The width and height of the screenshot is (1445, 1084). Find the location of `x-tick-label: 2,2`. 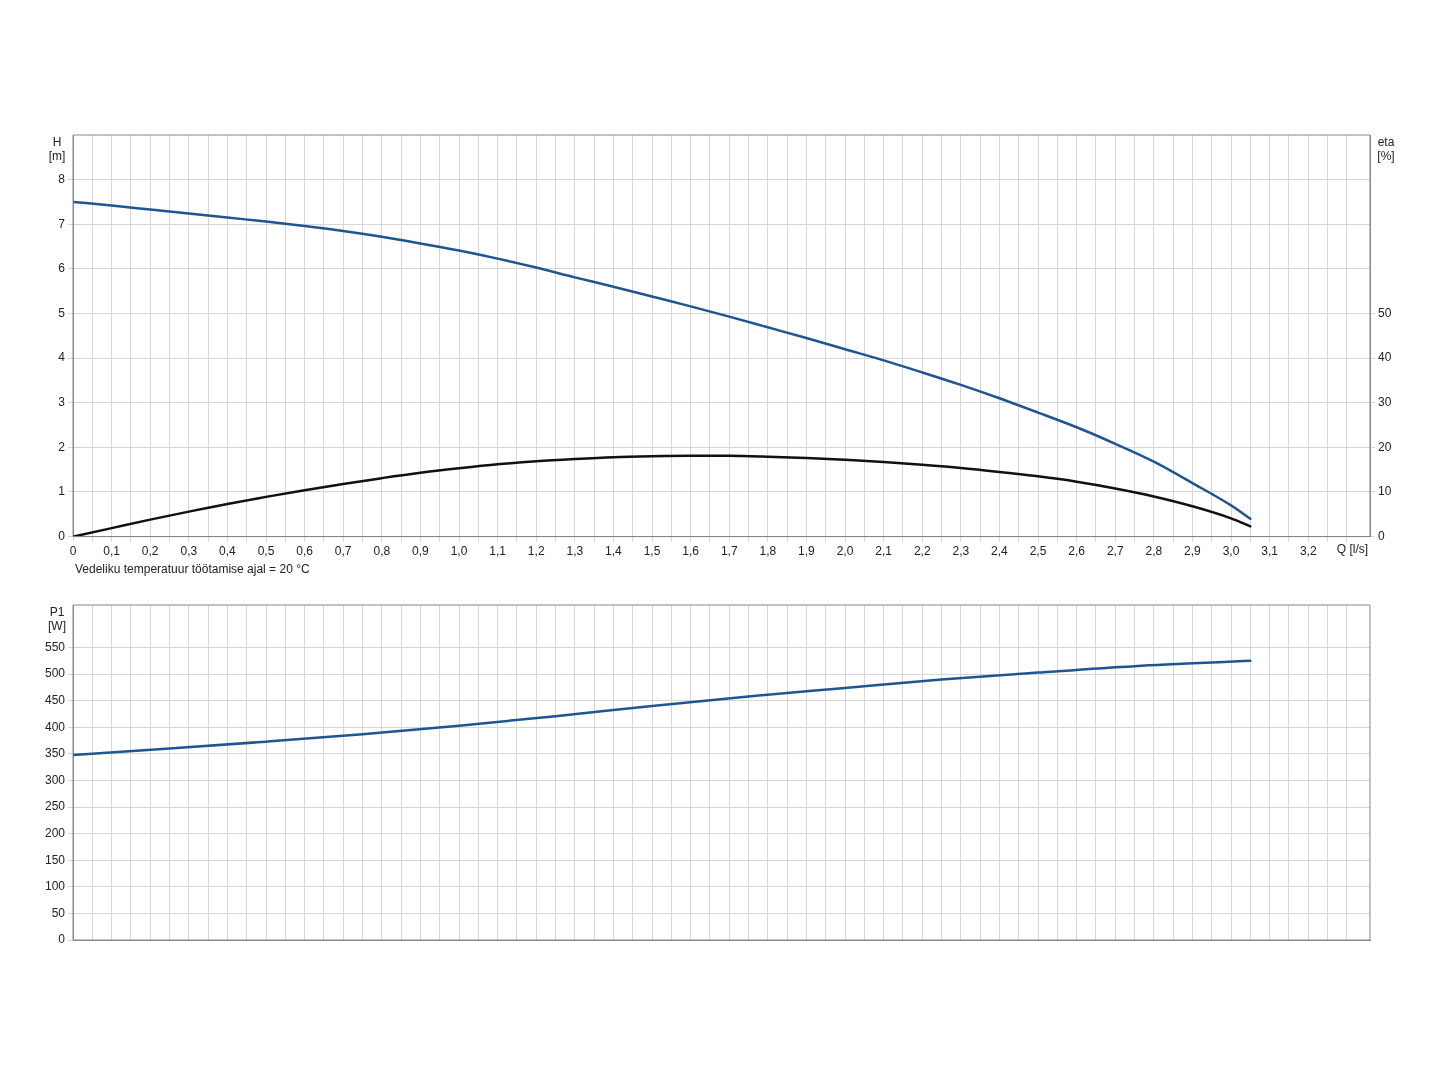

x-tick-label: 2,2 is located at coordinates (922, 551).